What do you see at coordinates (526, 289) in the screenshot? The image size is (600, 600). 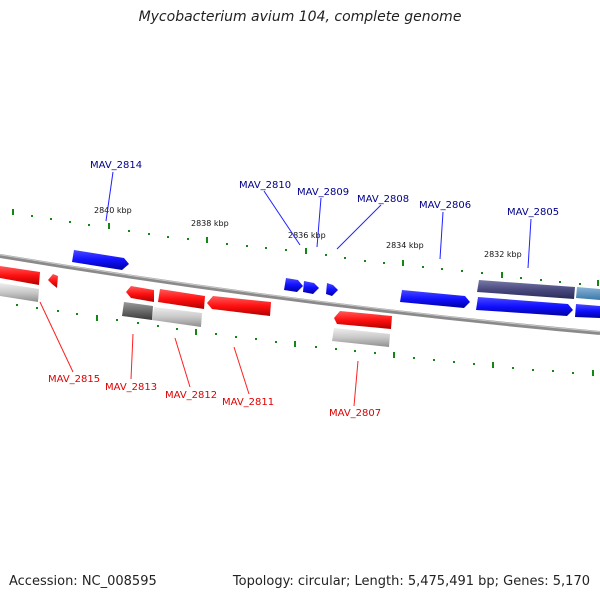 I see `gene-forward-mav2805-pseudo` at bounding box center [526, 289].